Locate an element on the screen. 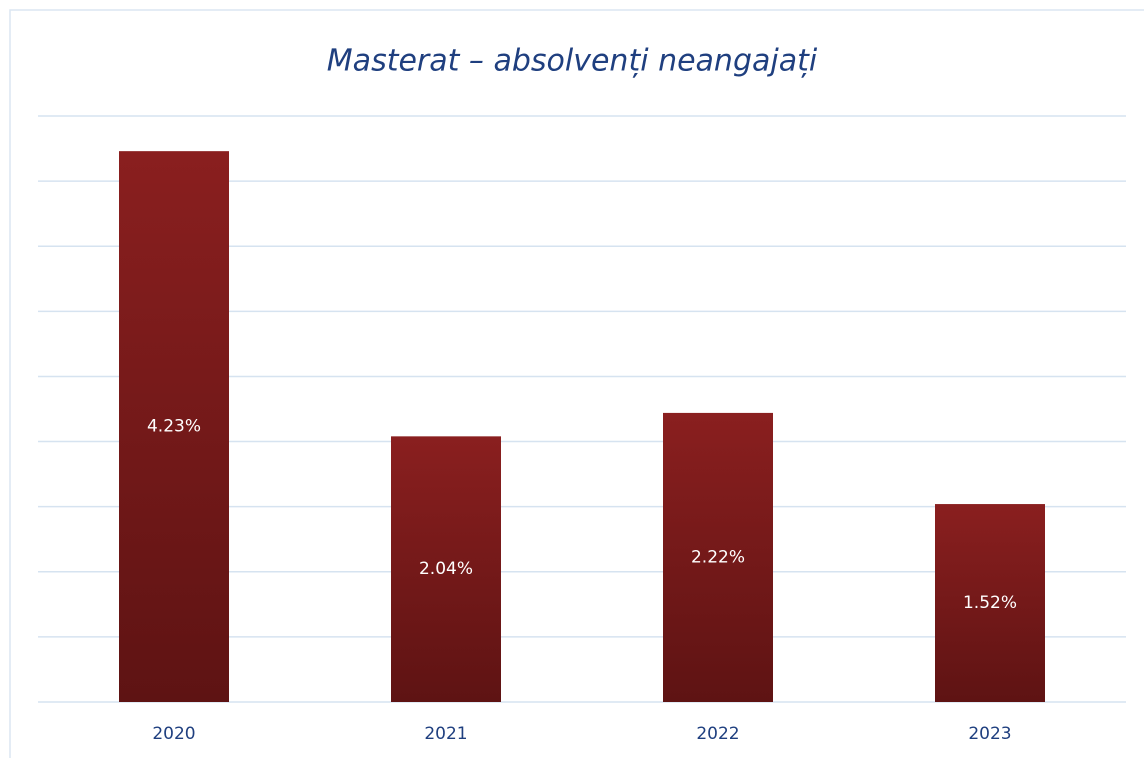 The image size is (1144, 758). x-tick-label: 2020 is located at coordinates (173, 734).